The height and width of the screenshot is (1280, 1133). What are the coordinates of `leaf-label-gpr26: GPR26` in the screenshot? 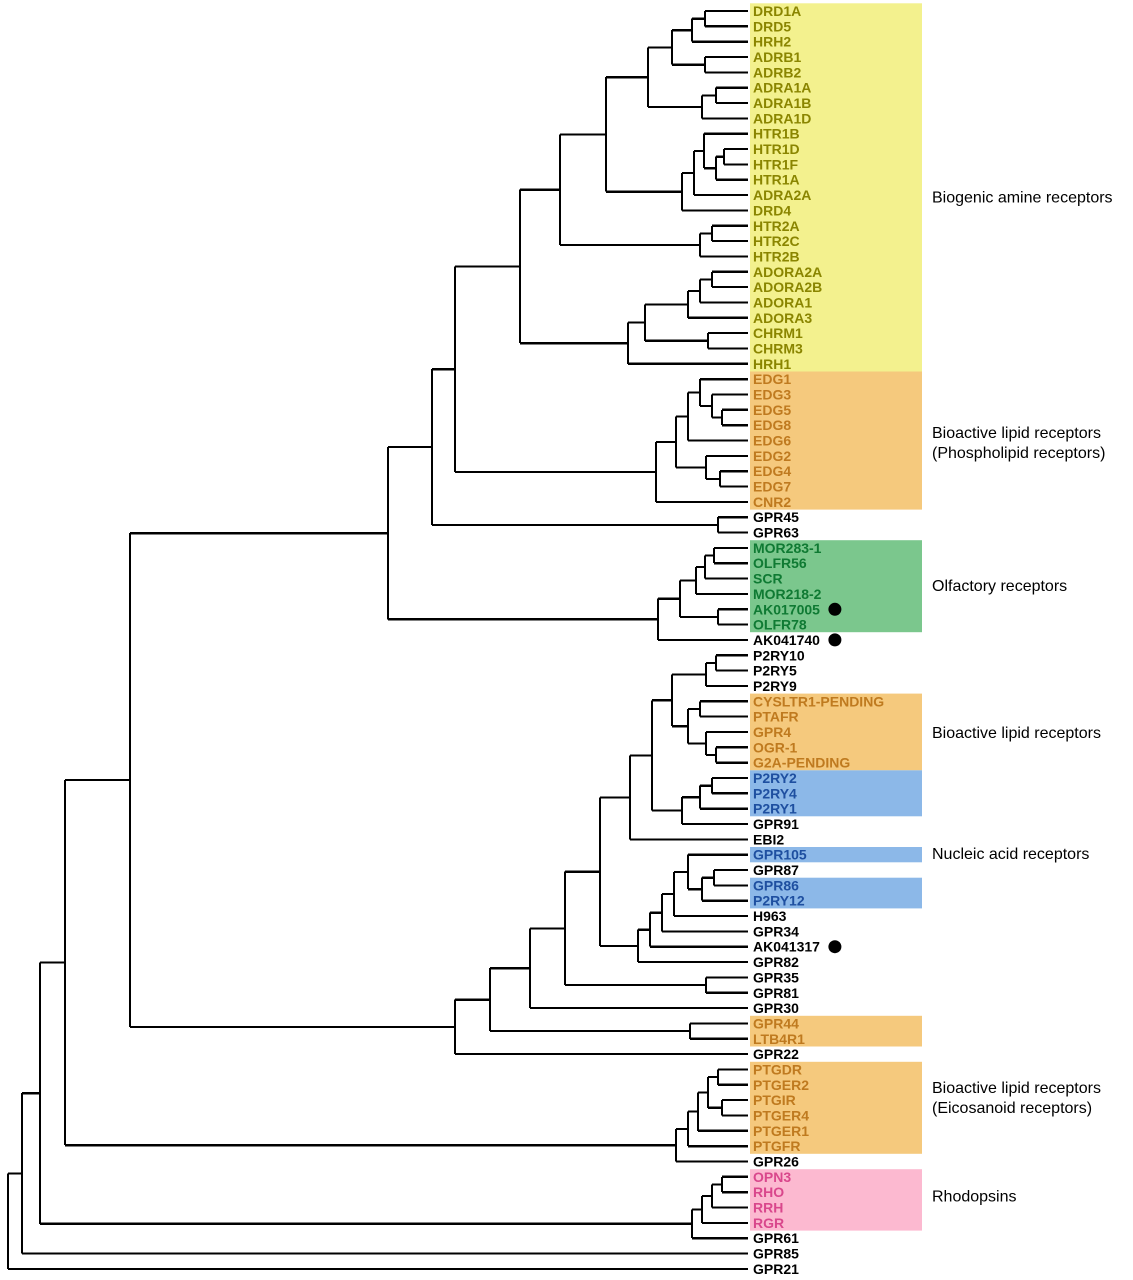 It's located at (776, 1162).